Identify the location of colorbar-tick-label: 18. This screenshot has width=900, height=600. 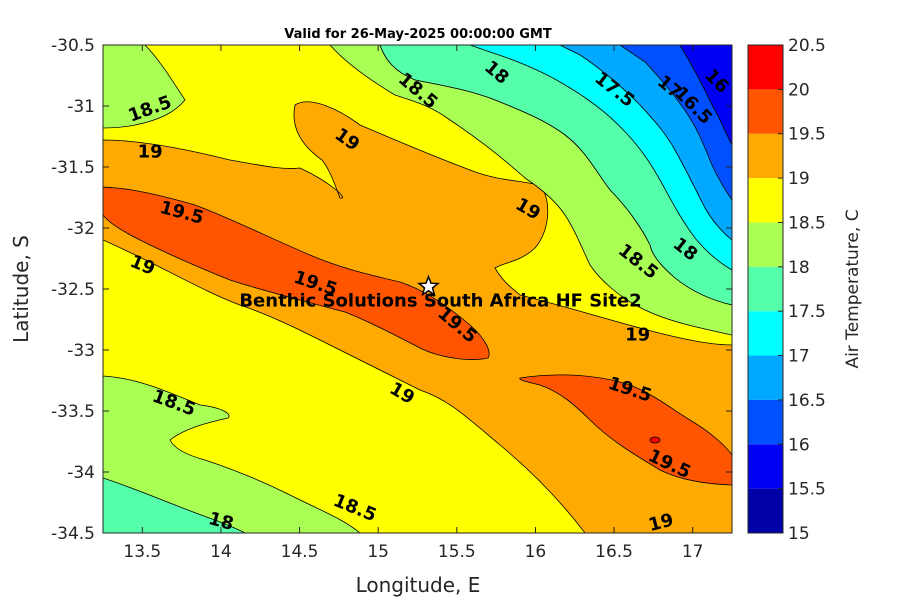
(799, 268).